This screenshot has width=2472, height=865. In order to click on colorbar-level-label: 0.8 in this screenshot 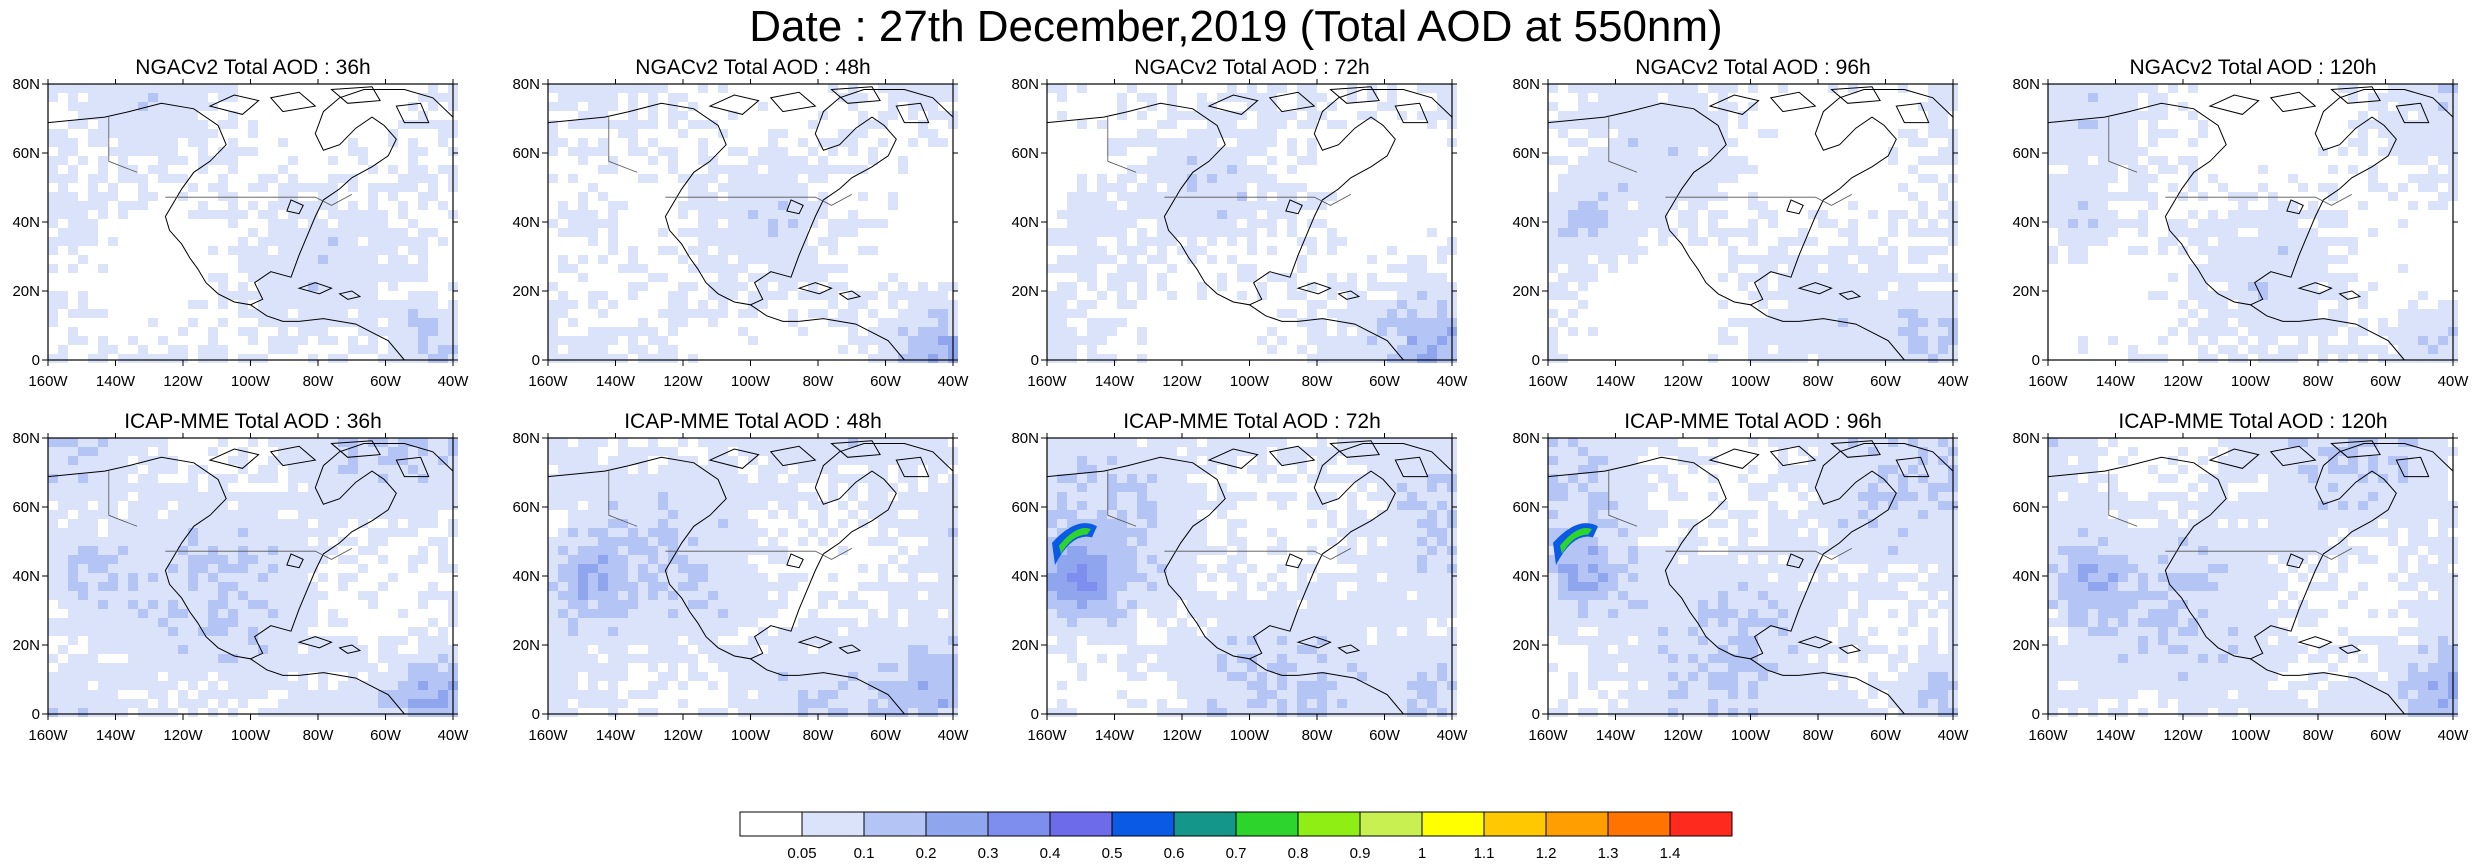, I will do `click(1298, 853)`.